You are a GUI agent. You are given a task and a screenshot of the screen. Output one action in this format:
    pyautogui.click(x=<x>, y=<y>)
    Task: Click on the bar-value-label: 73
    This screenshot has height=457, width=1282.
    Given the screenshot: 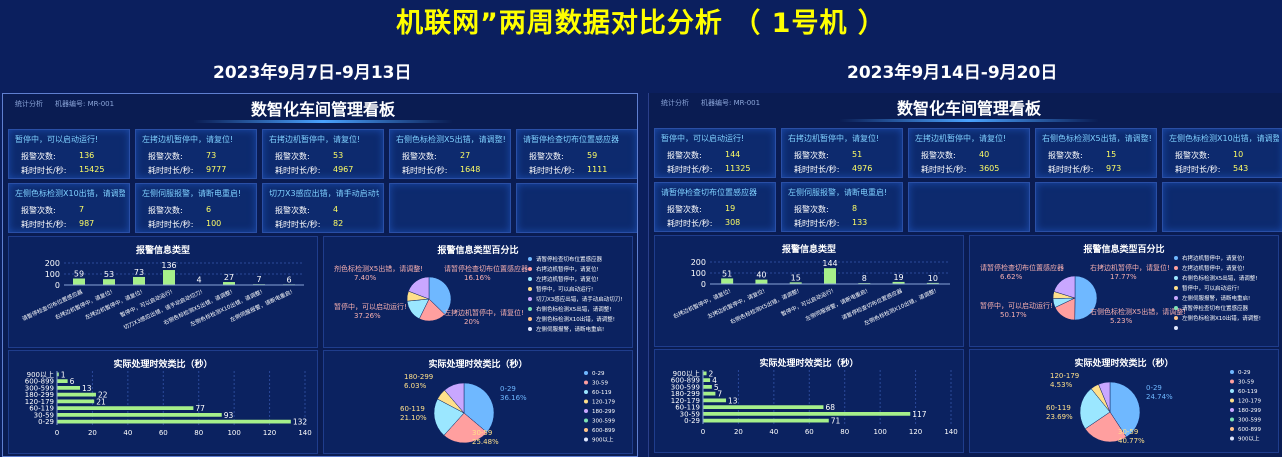 What is the action you would take?
    pyautogui.click(x=139, y=272)
    